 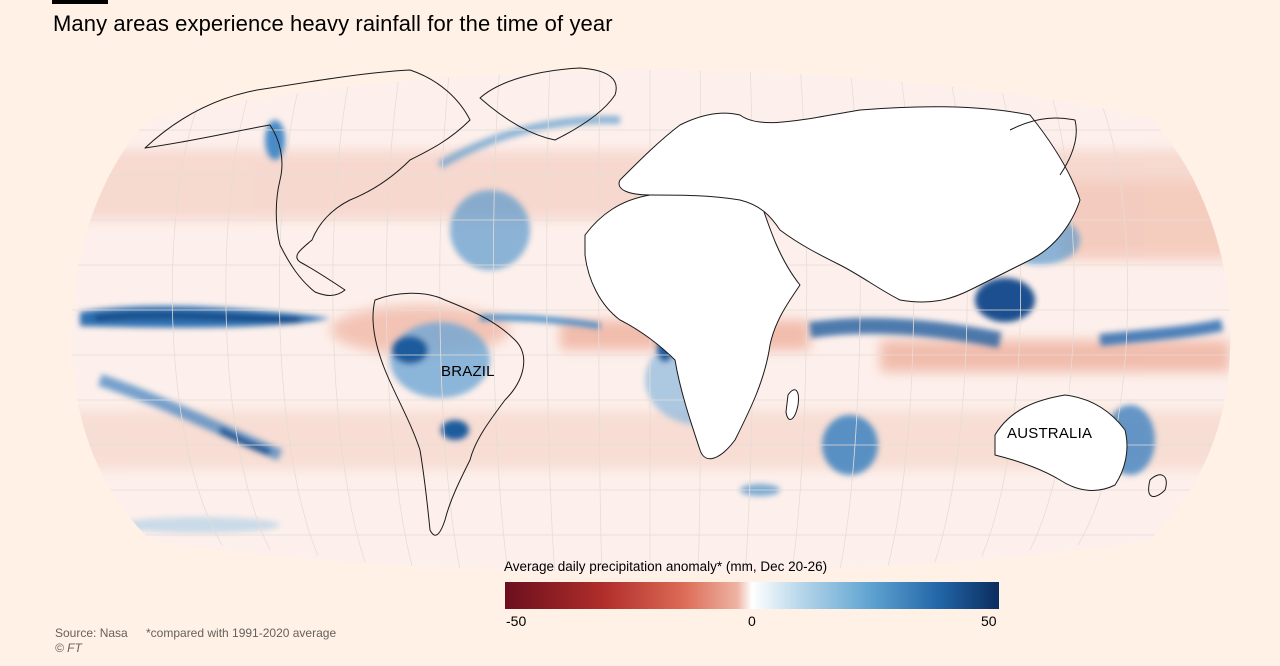 I want to click on legend-tick-max: 50, so click(x=989, y=621).